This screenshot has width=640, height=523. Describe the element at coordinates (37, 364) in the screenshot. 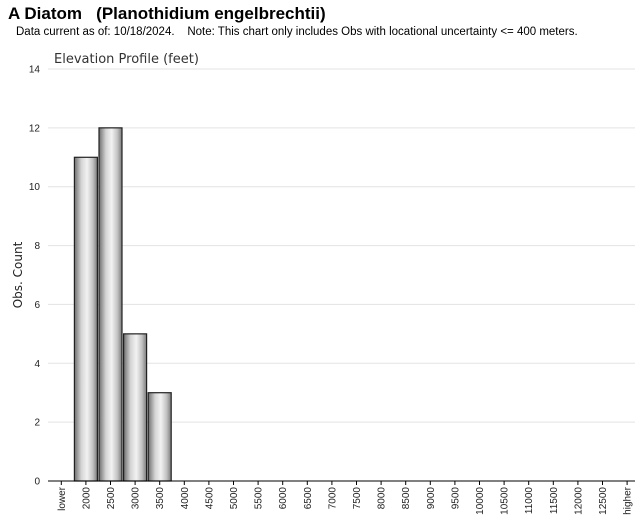

I see `y-tick-label: 4` at that location.